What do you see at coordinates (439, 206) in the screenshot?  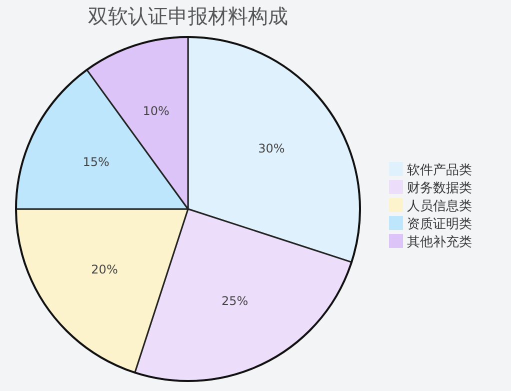 I see `legend-label: 人员信息类` at bounding box center [439, 206].